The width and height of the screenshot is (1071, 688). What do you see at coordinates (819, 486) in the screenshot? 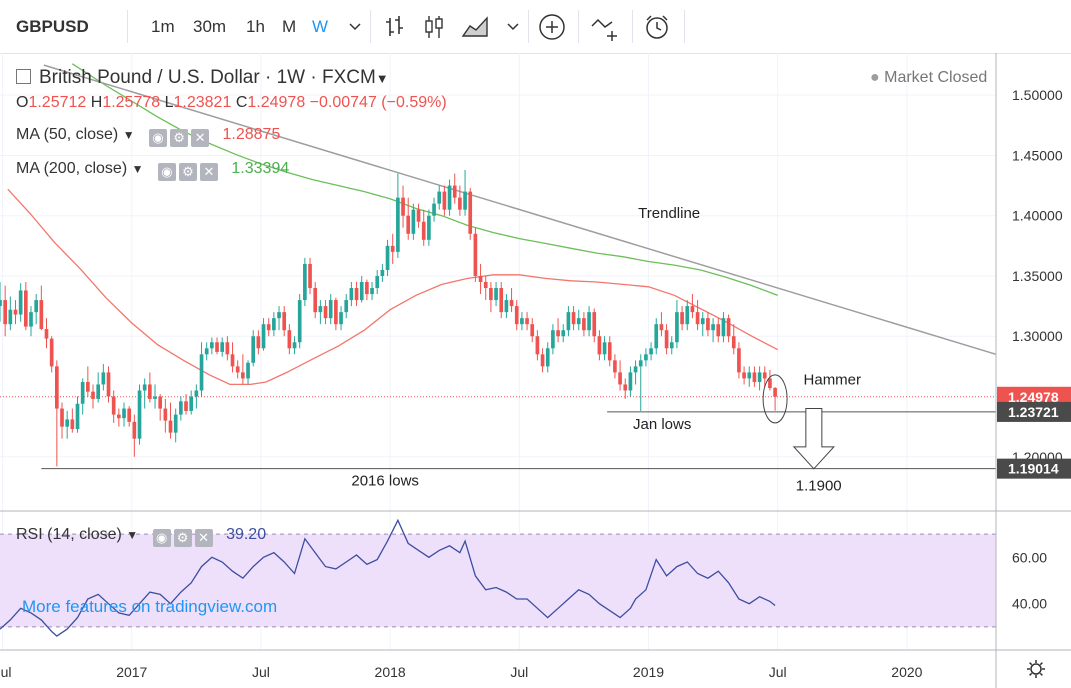
I see `annotation-target: 1.1900` at bounding box center [819, 486].